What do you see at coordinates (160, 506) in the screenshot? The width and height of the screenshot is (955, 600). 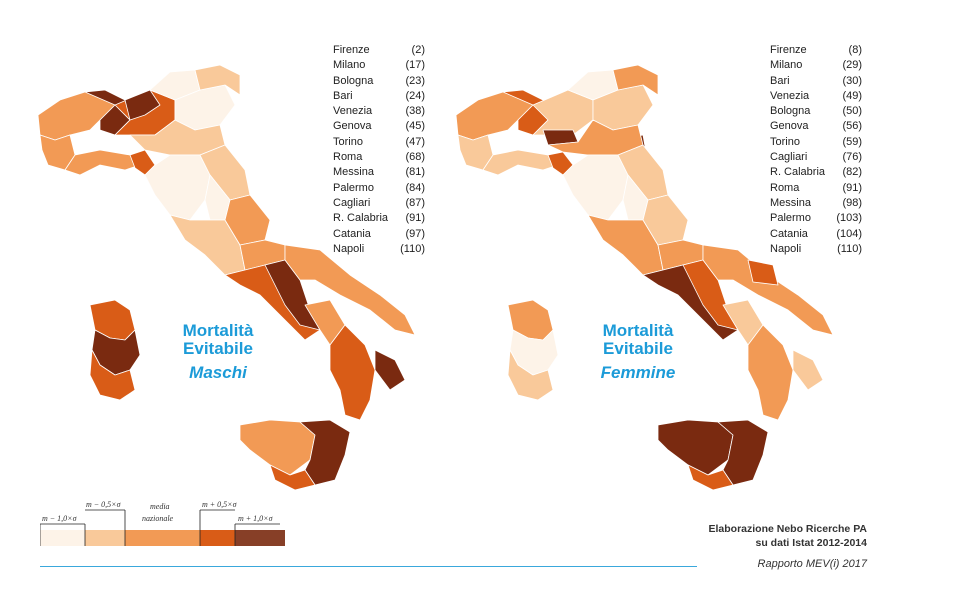 I see `legend-label-media: media` at bounding box center [160, 506].